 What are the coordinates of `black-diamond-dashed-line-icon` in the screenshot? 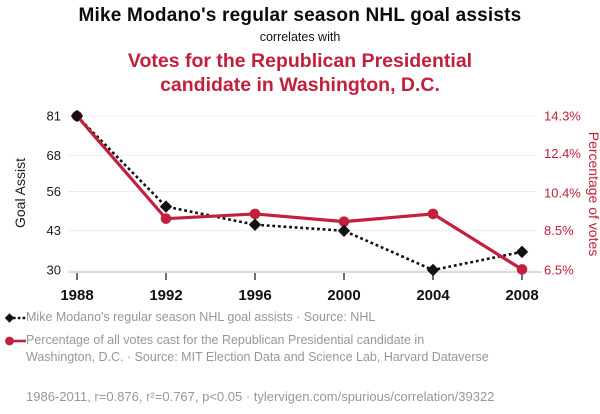 It's located at (15, 318).